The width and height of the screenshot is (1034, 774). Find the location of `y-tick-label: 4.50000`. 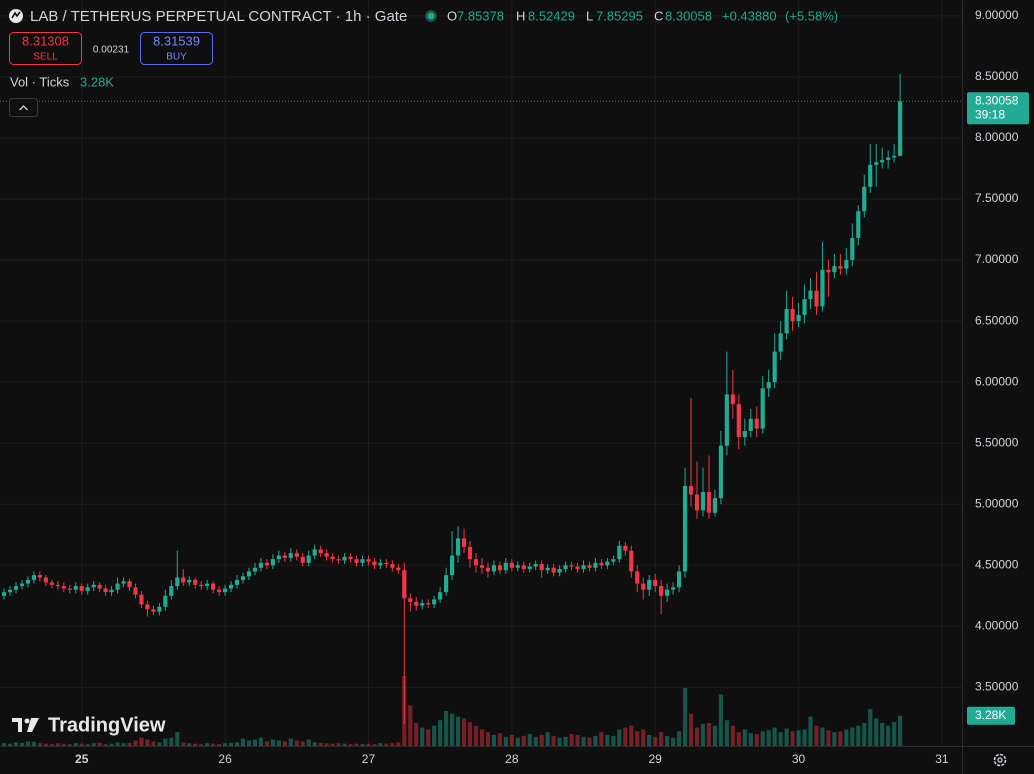

y-tick-label: 4.50000 is located at coordinates (997, 564).